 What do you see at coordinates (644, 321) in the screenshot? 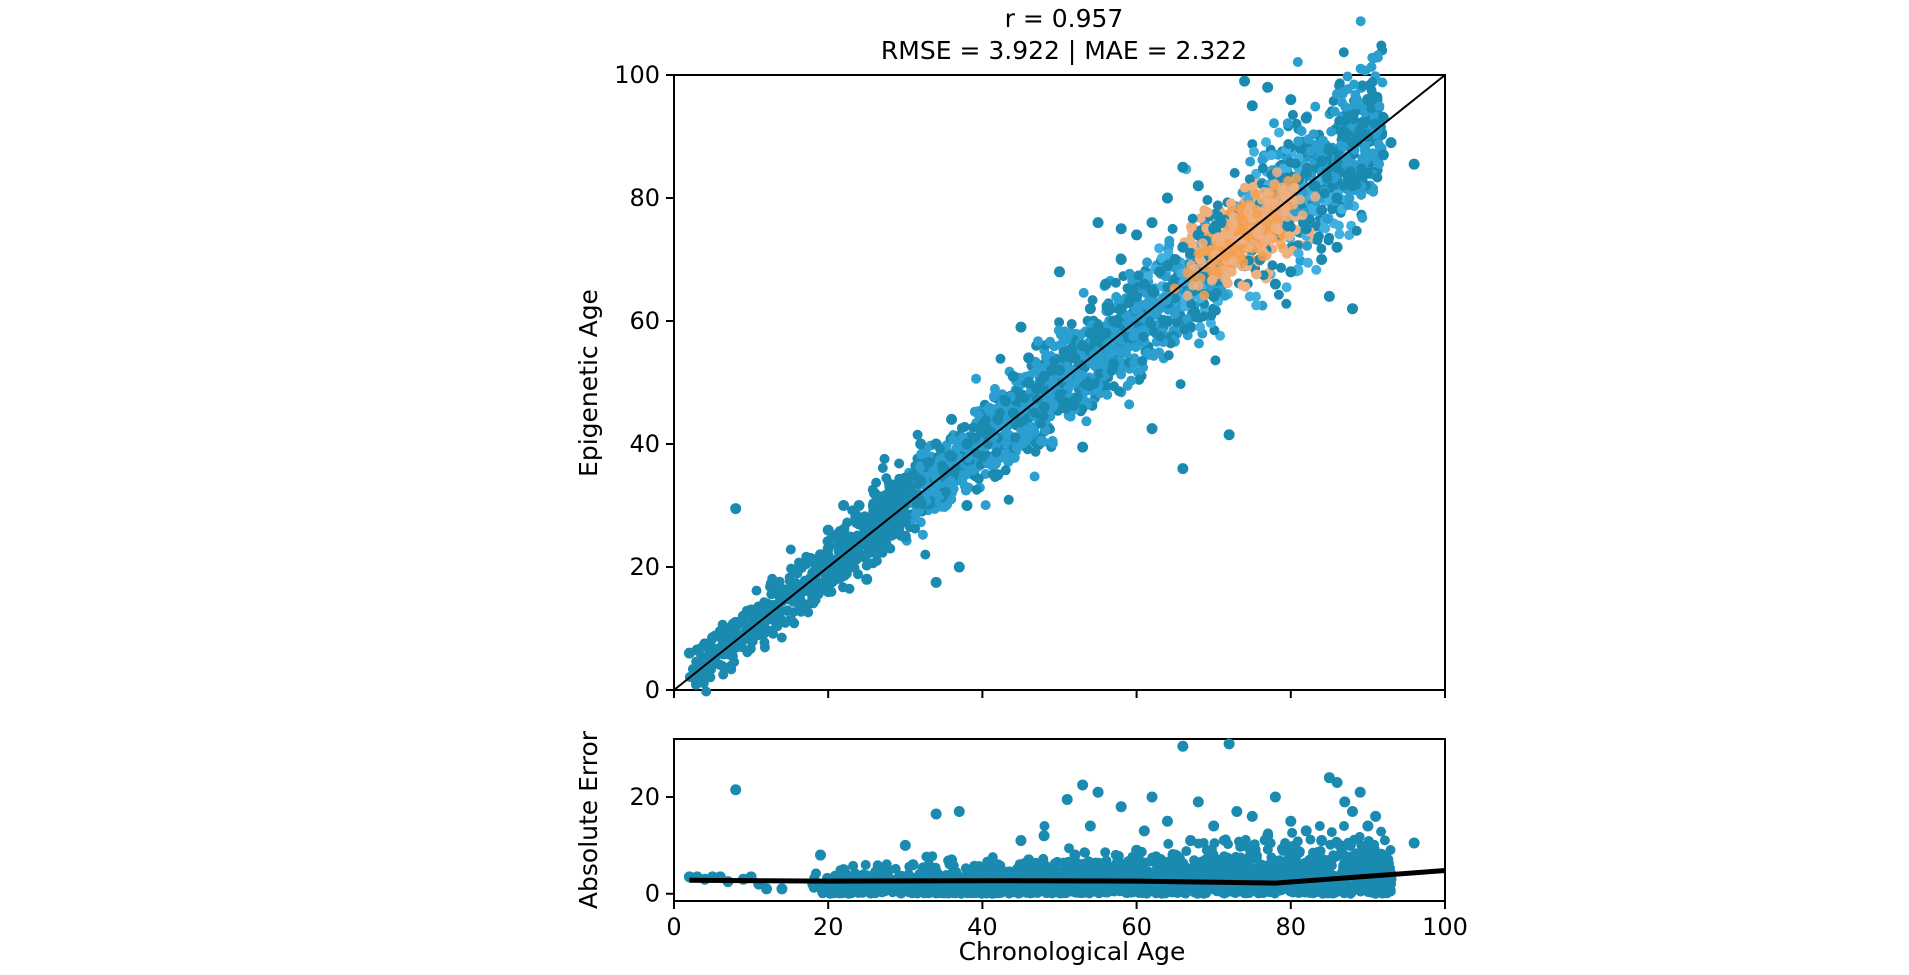
I see `top-y-tick-label: 60` at bounding box center [644, 321].